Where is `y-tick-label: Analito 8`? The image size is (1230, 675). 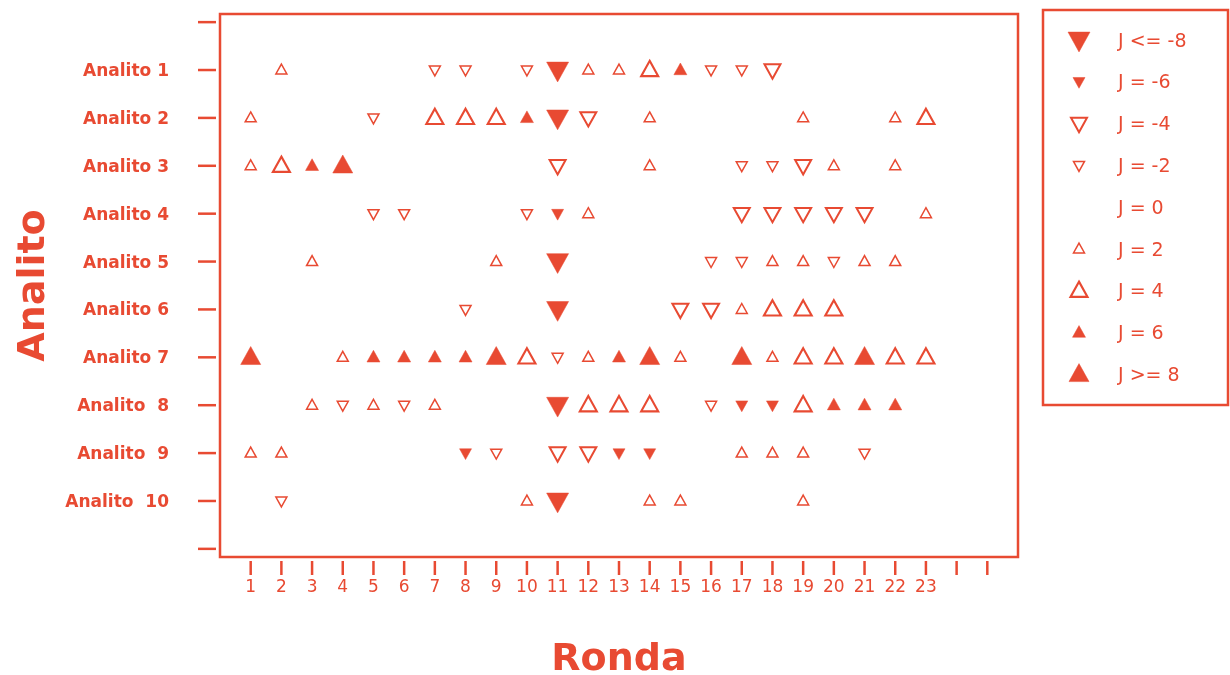 y-tick-label: Analito 8 is located at coordinates (123, 405).